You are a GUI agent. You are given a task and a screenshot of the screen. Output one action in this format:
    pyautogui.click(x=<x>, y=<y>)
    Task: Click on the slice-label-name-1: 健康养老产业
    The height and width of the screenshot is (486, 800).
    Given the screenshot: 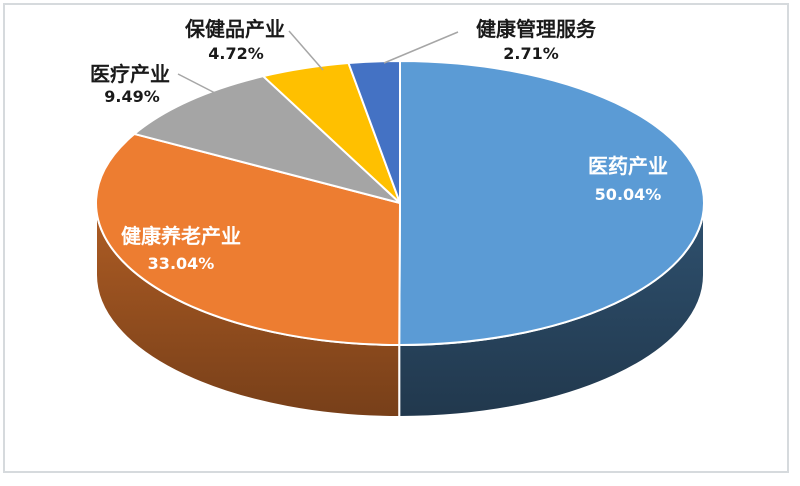 What is the action you would take?
    pyautogui.click(x=181, y=236)
    